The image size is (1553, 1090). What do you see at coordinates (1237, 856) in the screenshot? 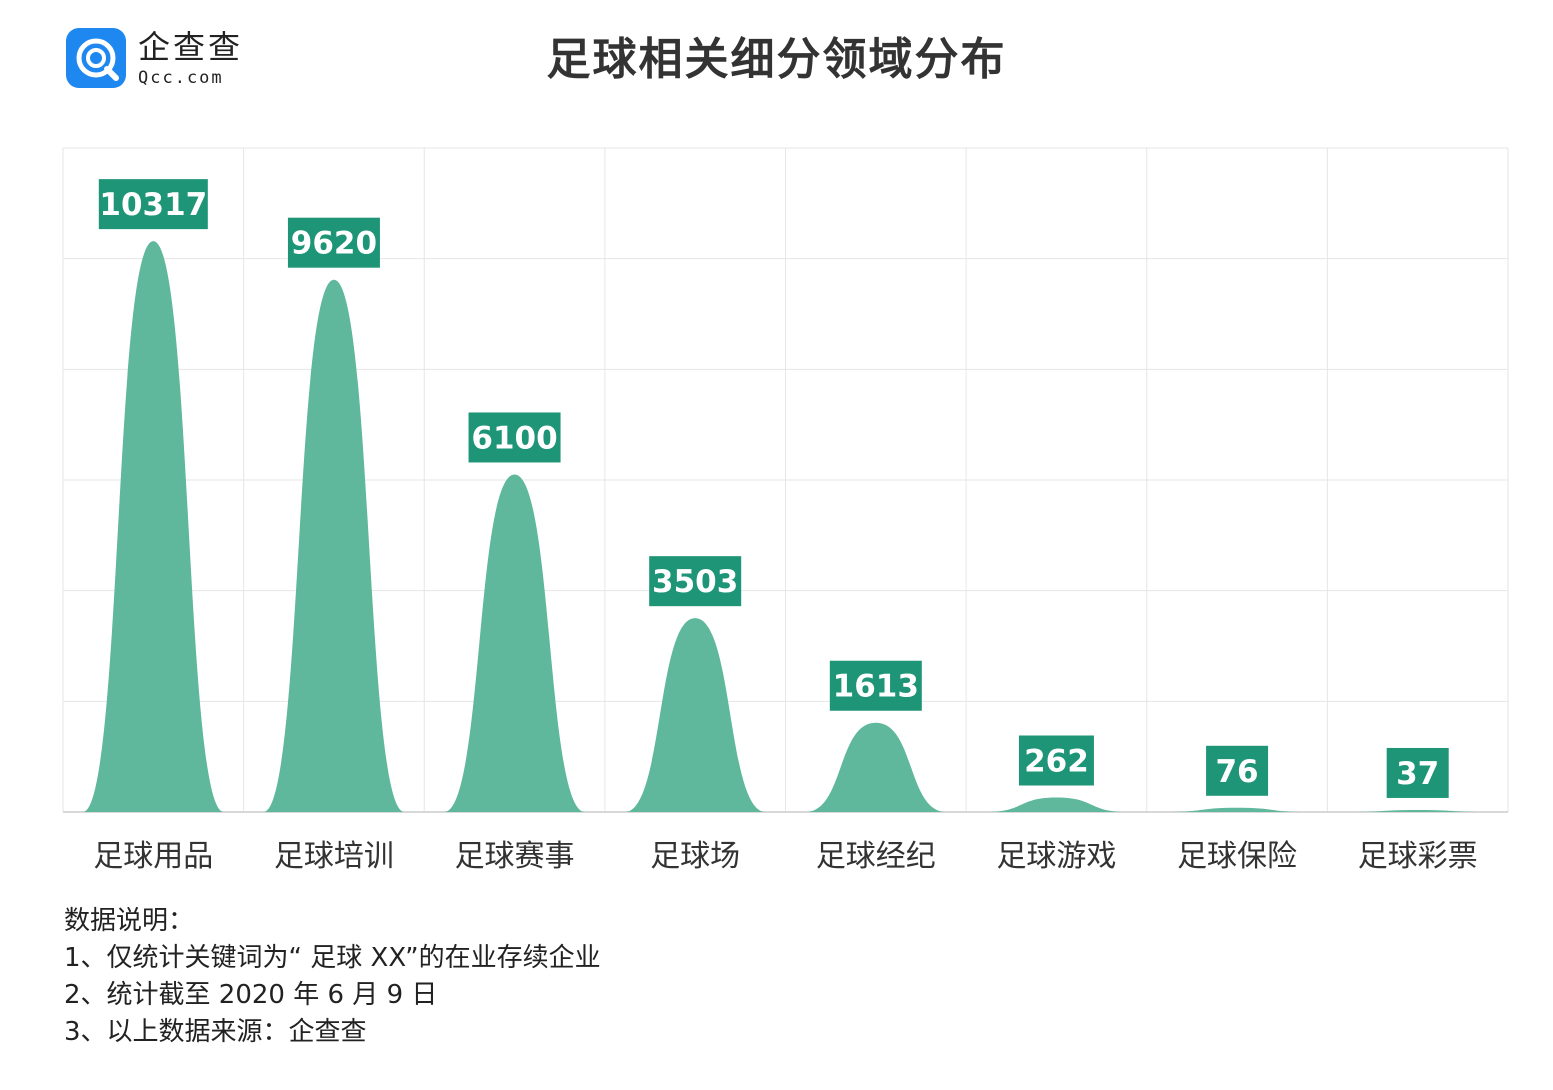
I see `category-label-7: 足球保险` at bounding box center [1237, 856].